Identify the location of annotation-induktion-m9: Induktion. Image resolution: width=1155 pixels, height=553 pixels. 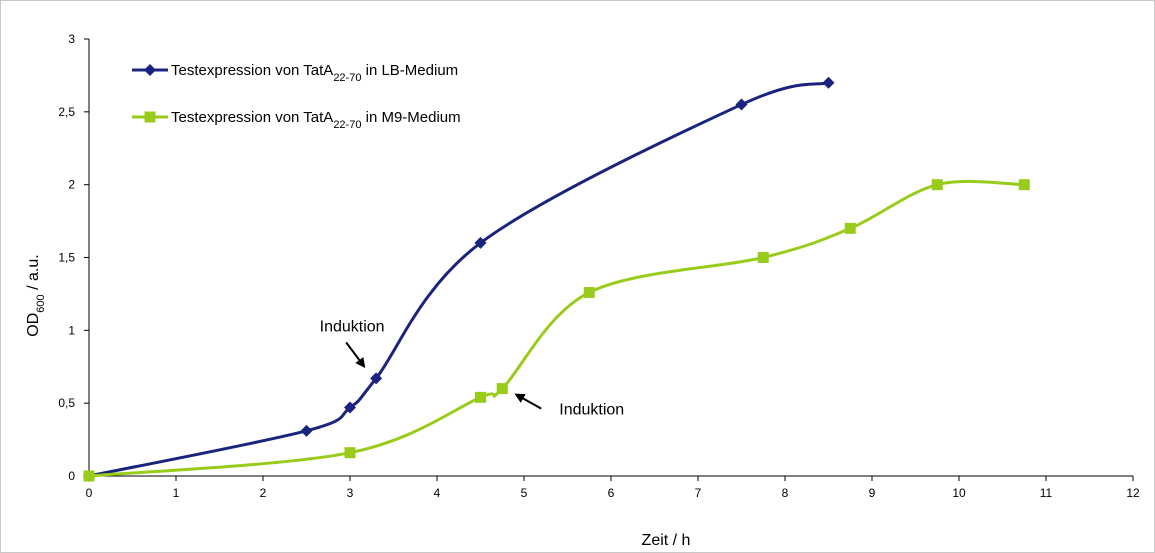
(569, 406).